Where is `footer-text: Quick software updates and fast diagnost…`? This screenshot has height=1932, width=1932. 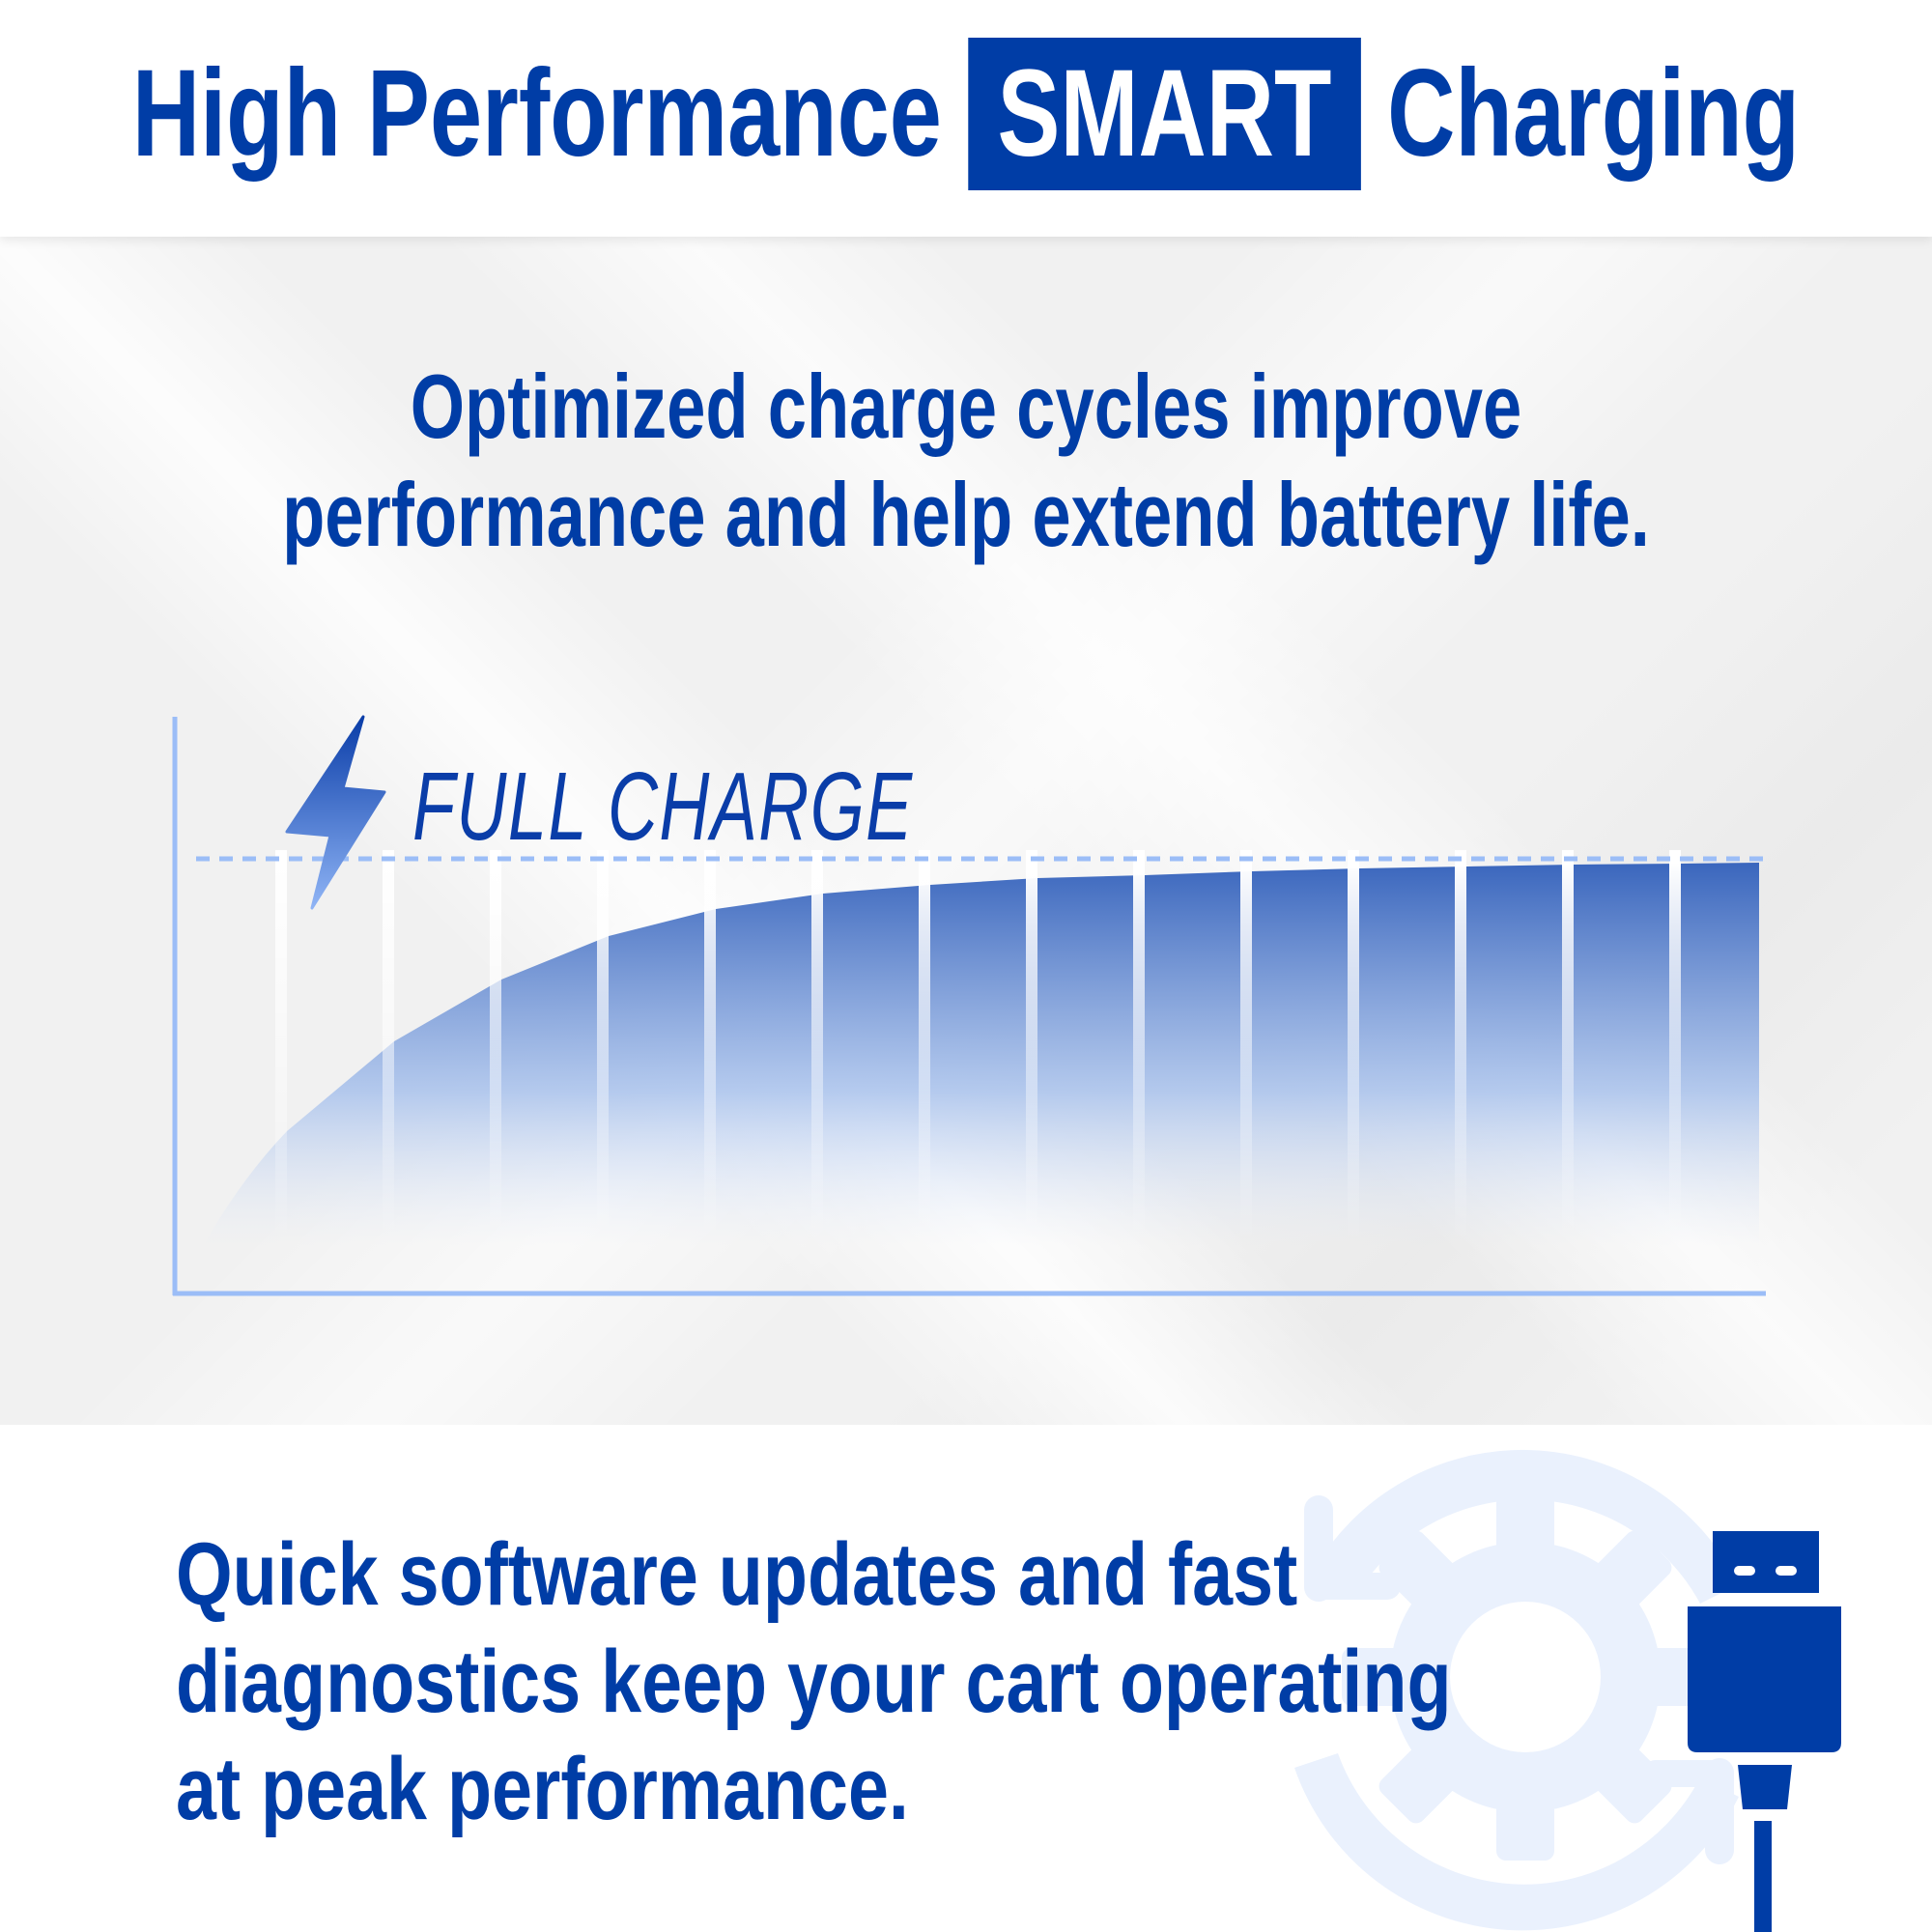 footer-text: Quick software updates and fast diagnost… is located at coordinates (814, 1682).